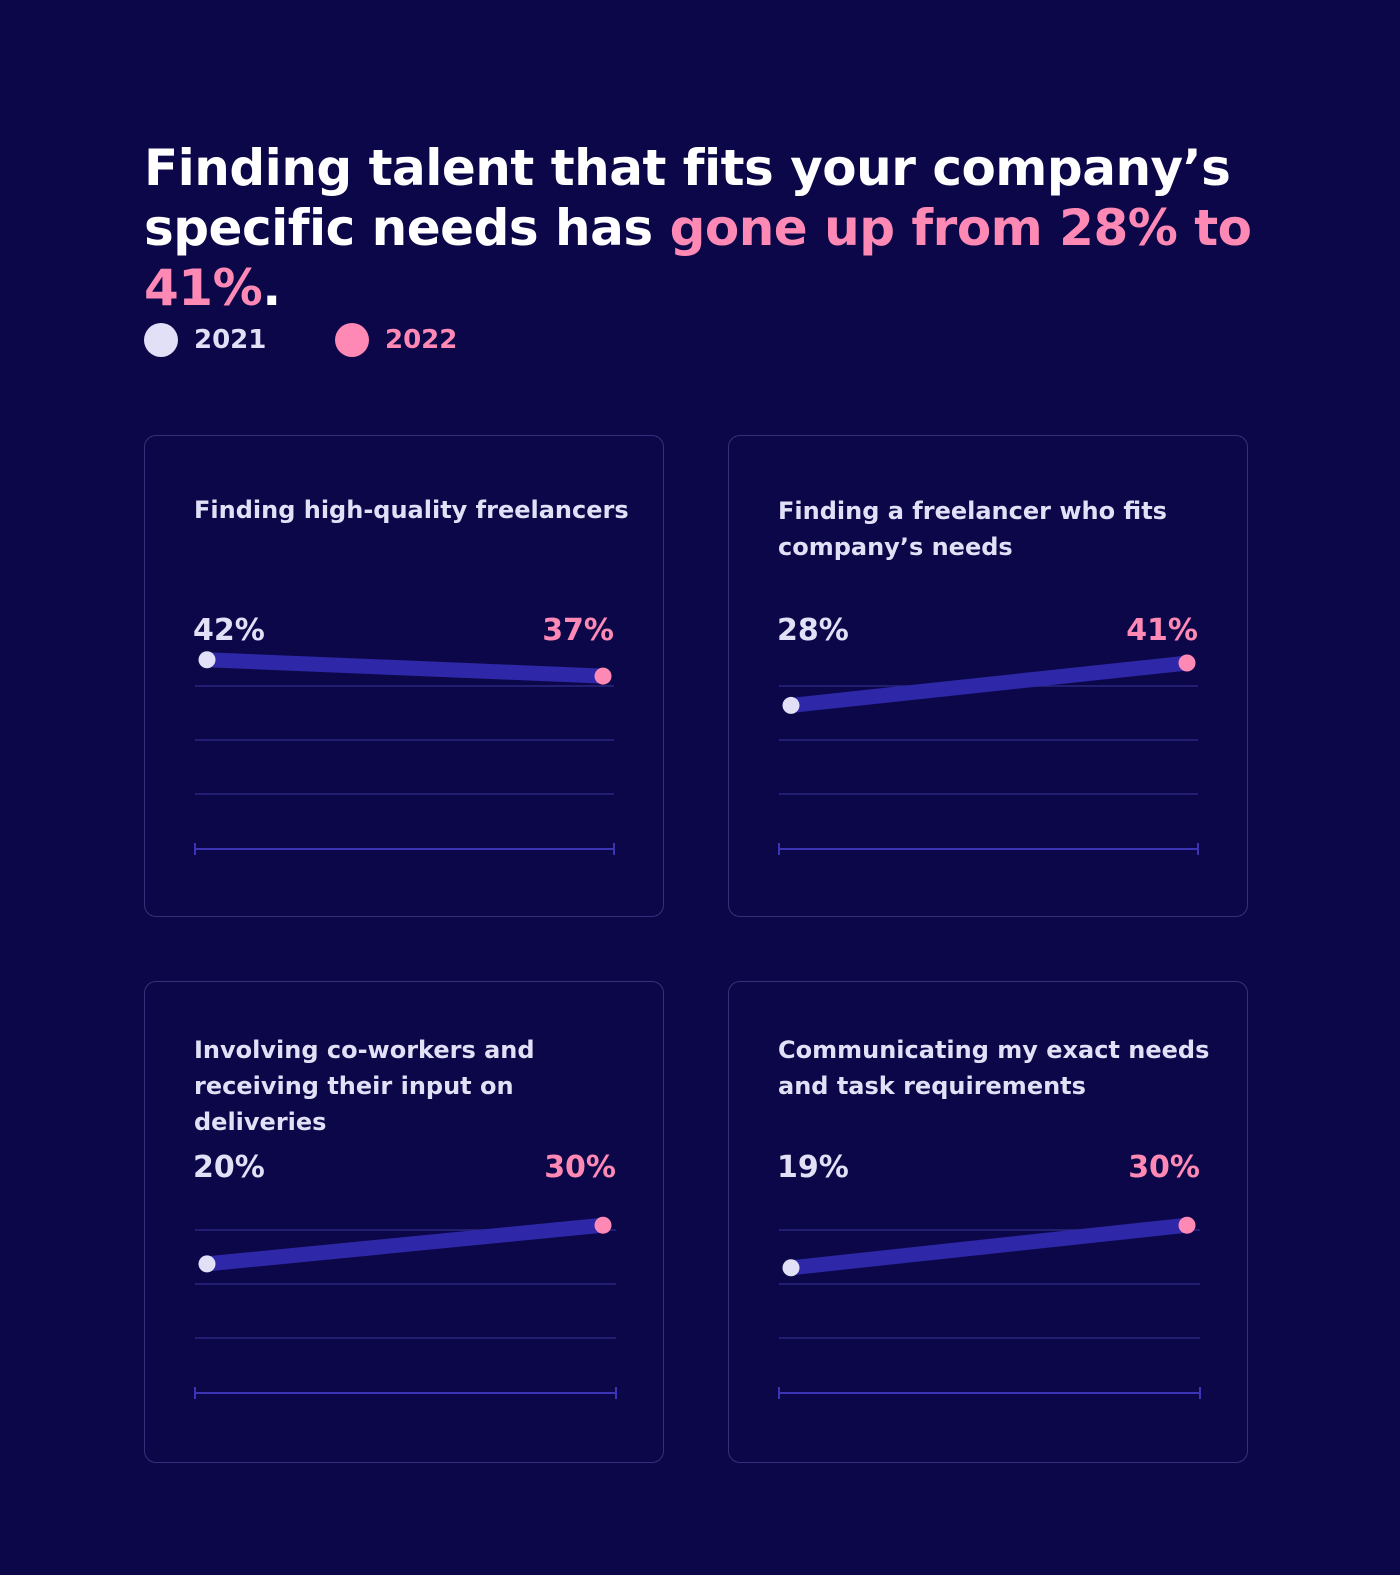 This screenshot has width=1400, height=1575. Describe the element at coordinates (230, 340) in the screenshot. I see `legend-label-2021: 2021` at that location.